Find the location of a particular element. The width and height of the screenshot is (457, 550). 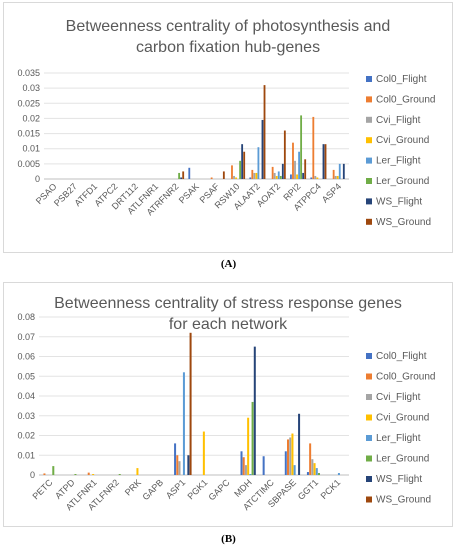

y-tick-label: 0.03 is located at coordinates (26, 416).